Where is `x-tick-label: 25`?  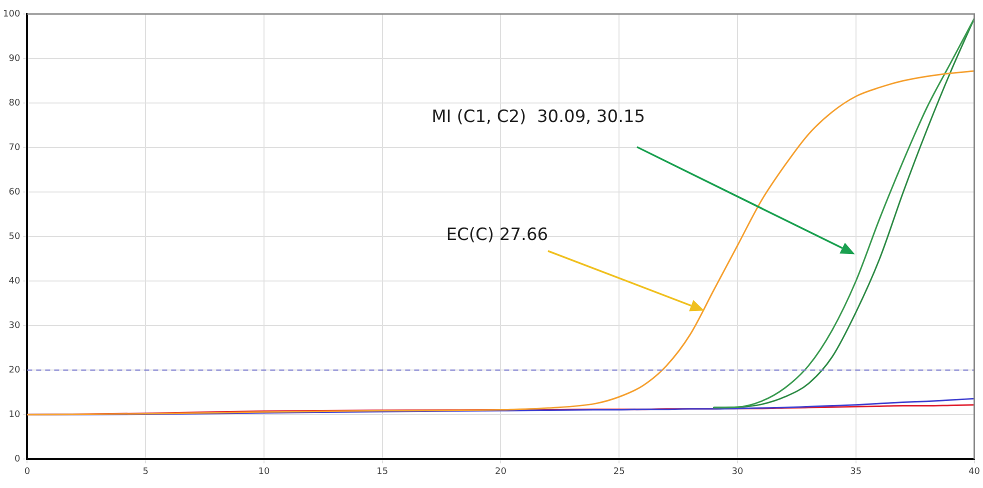 x-tick-label: 25 is located at coordinates (619, 471).